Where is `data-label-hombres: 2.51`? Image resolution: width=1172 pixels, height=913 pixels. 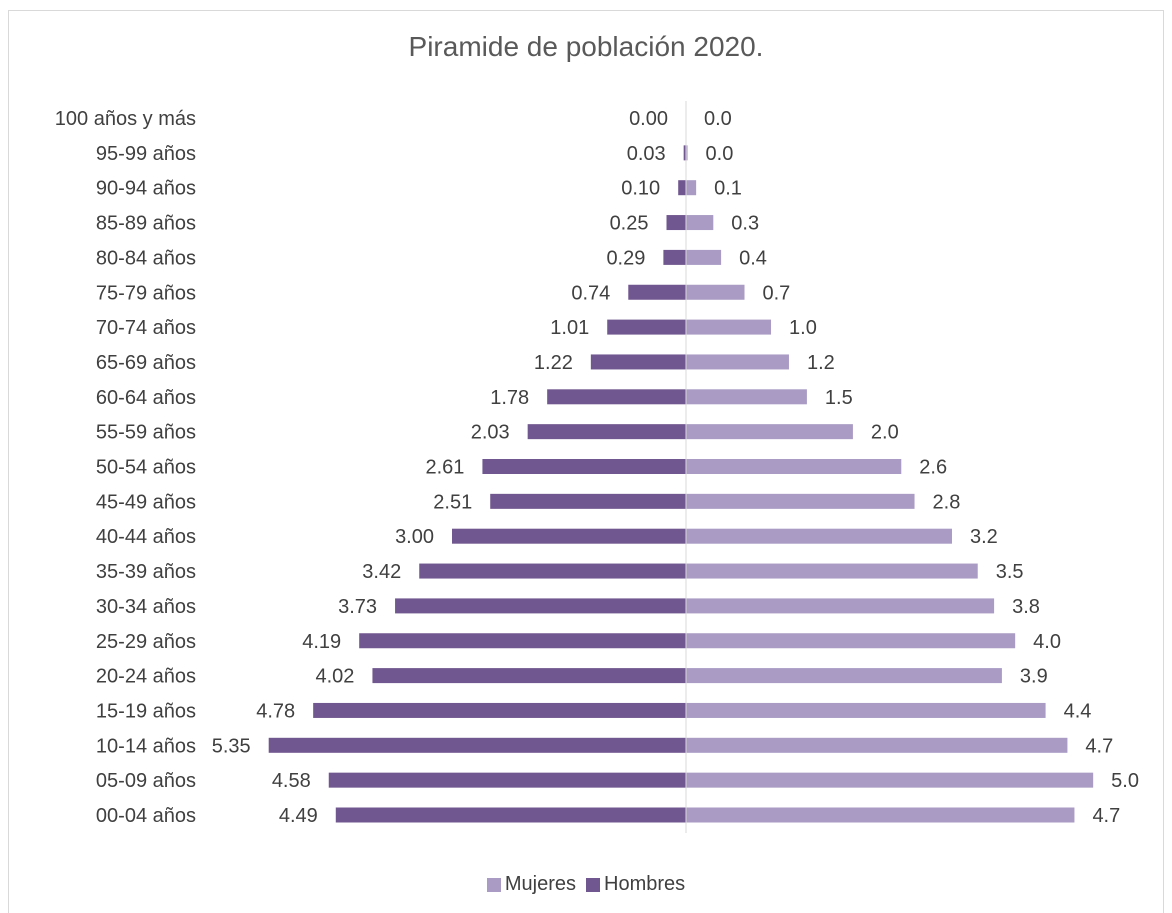
data-label-hombres: 2.51 is located at coordinates (452, 502).